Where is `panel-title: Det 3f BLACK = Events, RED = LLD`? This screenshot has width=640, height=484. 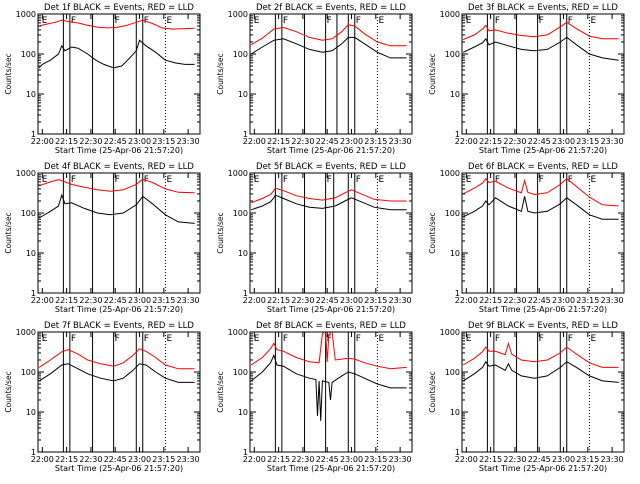
panel-title: Det 3f BLACK = Events, RED = LLD is located at coordinates (543, 8).